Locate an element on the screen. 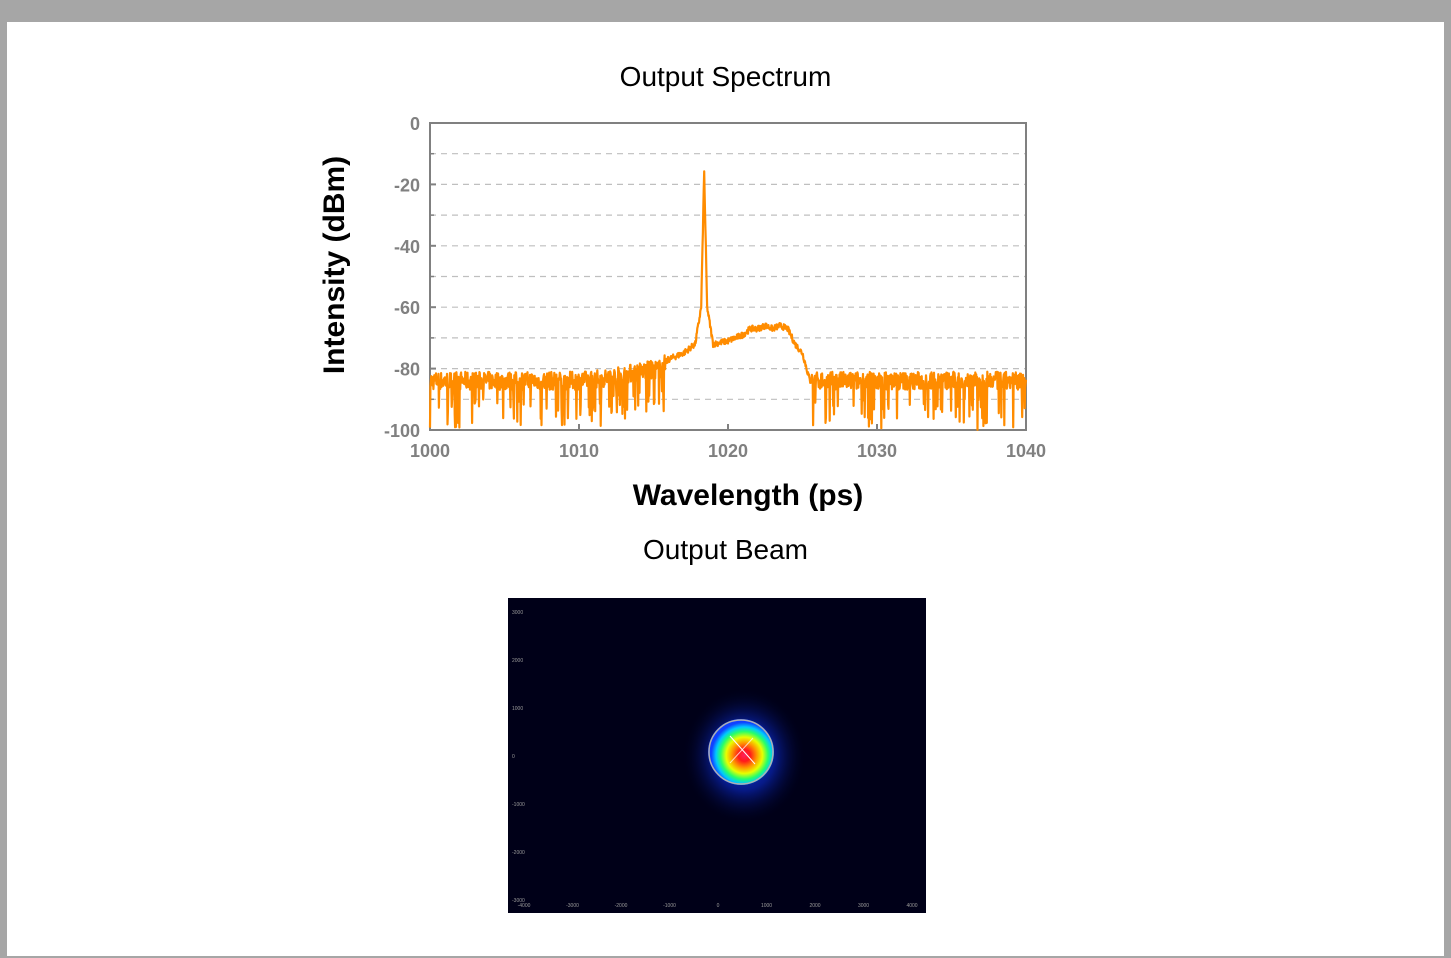 The image size is (1451, 958). y-tick-label: -40 is located at coordinates (407, 247).